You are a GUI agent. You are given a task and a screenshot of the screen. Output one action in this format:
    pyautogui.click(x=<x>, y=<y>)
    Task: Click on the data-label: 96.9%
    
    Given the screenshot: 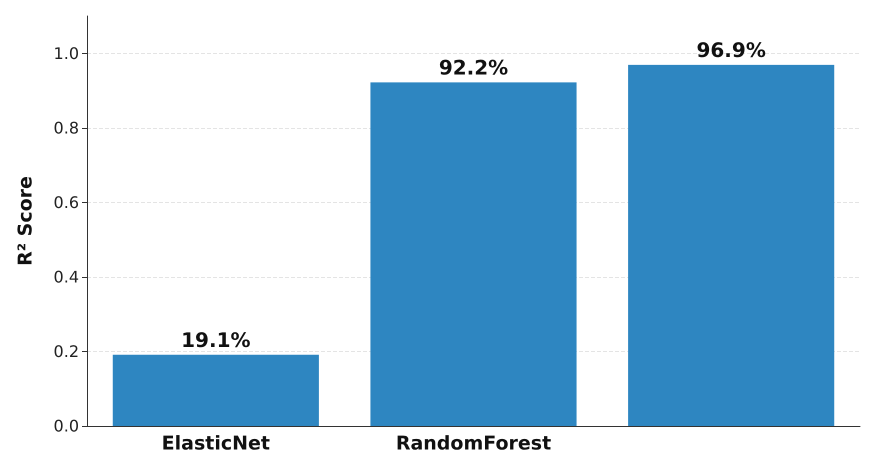 What is the action you would take?
    pyautogui.click(x=731, y=50)
    